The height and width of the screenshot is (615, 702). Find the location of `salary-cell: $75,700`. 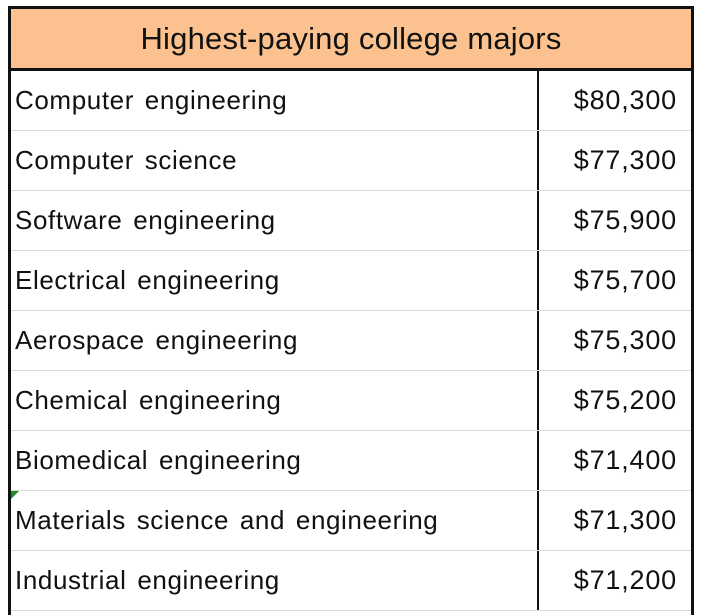

salary-cell: $75,700 is located at coordinates (625, 280).